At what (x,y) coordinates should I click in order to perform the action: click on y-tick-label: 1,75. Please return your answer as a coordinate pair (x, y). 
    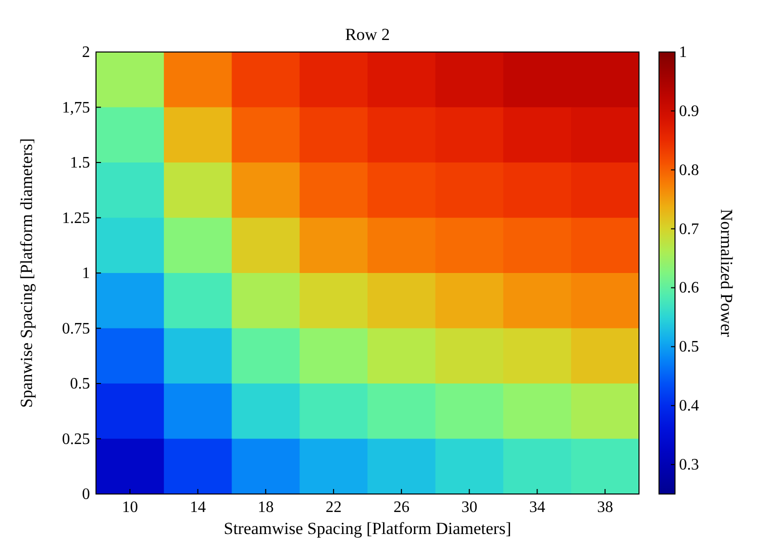
    Looking at the image, I should click on (76, 107).